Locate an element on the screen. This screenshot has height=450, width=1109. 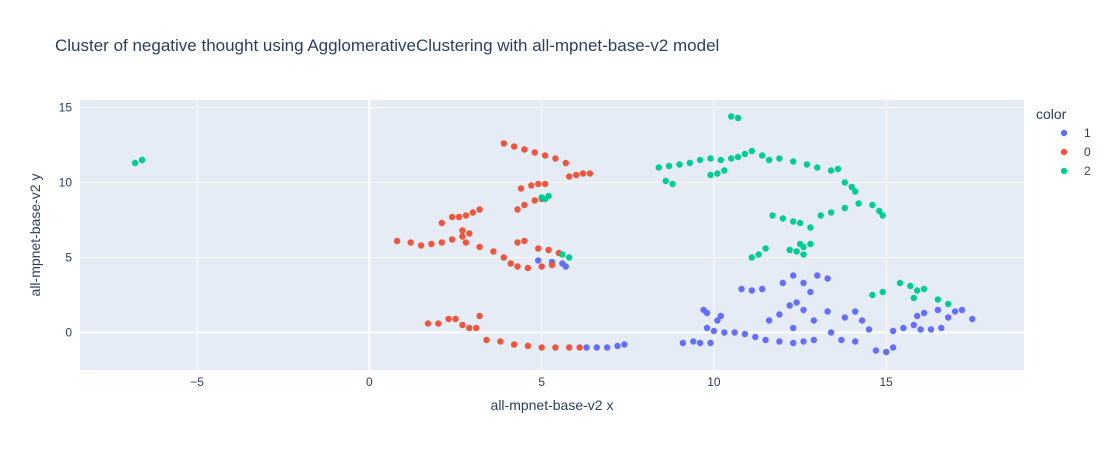
y-axis-title: all-mpnet-base-v2 y is located at coordinates (35, 235).